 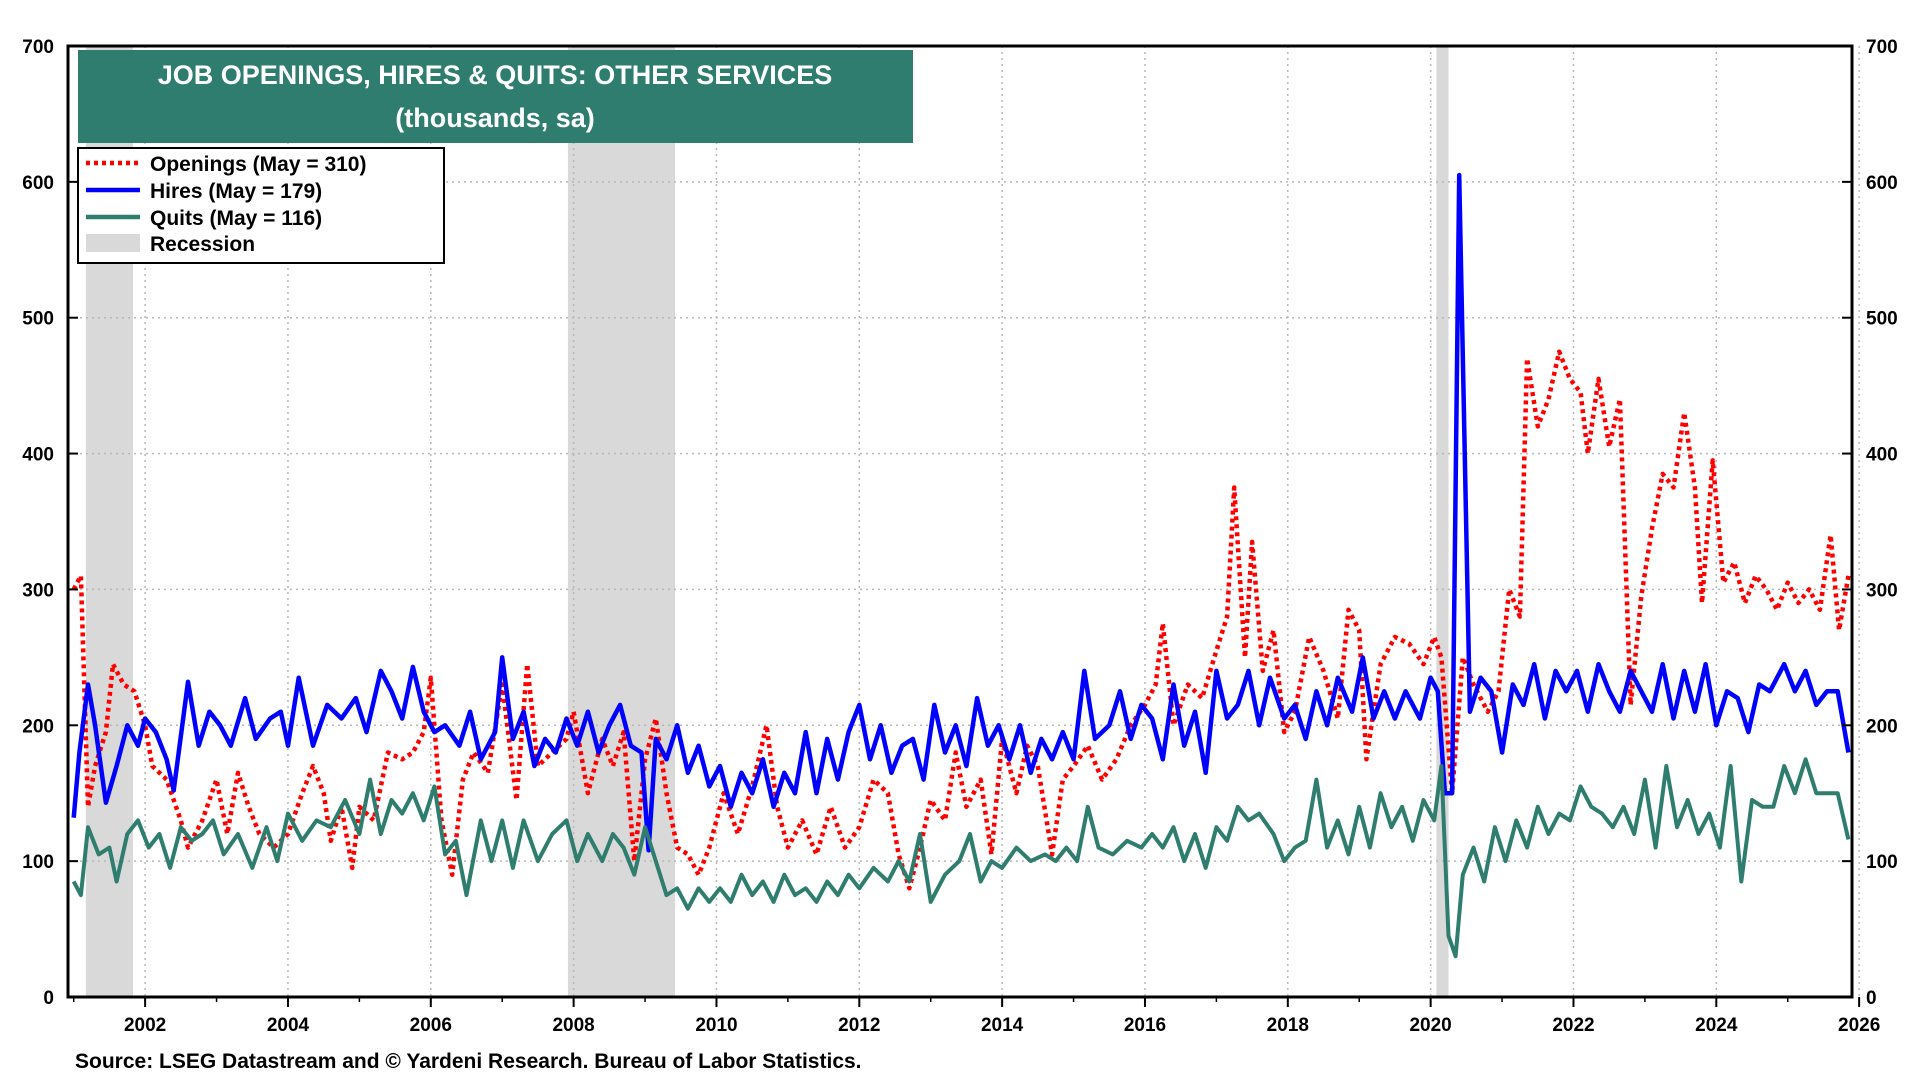 What do you see at coordinates (1430, 1025) in the screenshot?
I see `x-tick-label-2020: 2020` at bounding box center [1430, 1025].